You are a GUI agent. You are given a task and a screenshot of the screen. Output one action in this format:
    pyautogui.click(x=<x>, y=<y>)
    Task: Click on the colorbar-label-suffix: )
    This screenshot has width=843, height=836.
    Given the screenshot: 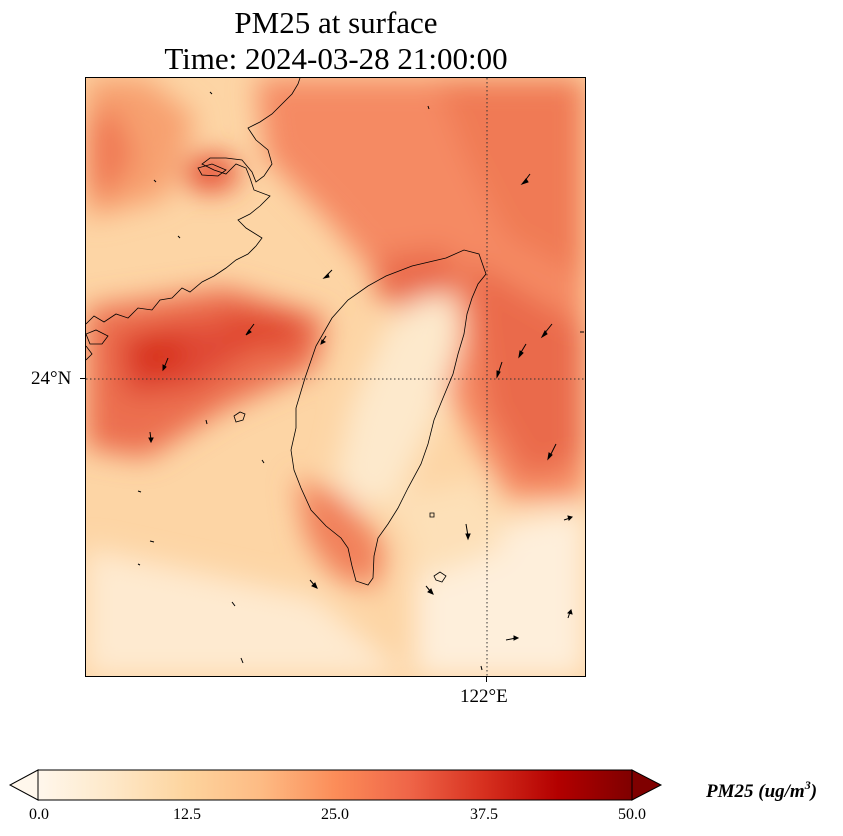 What is the action you would take?
    pyautogui.click(x=814, y=791)
    